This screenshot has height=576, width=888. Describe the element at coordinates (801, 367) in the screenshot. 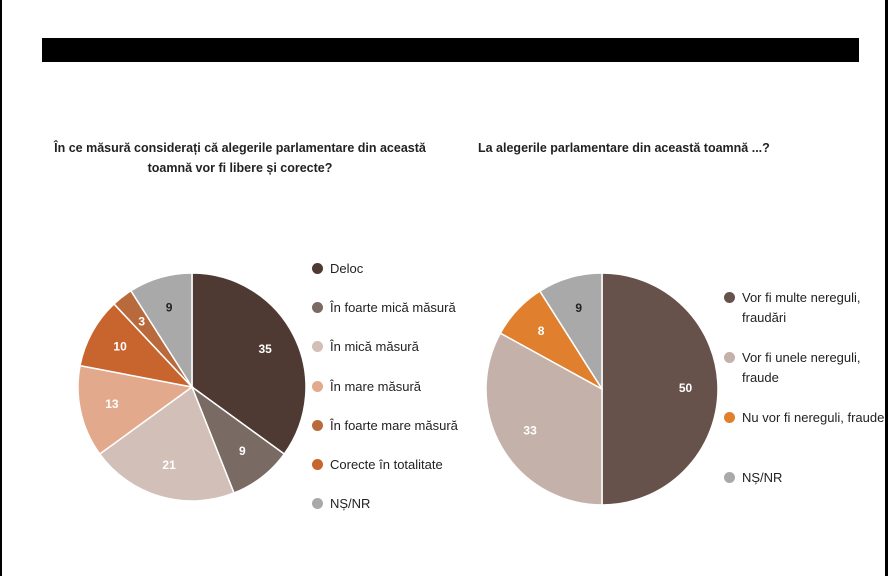

I see `legend-label: Vor fi unele nereguli, fraude` at that location.